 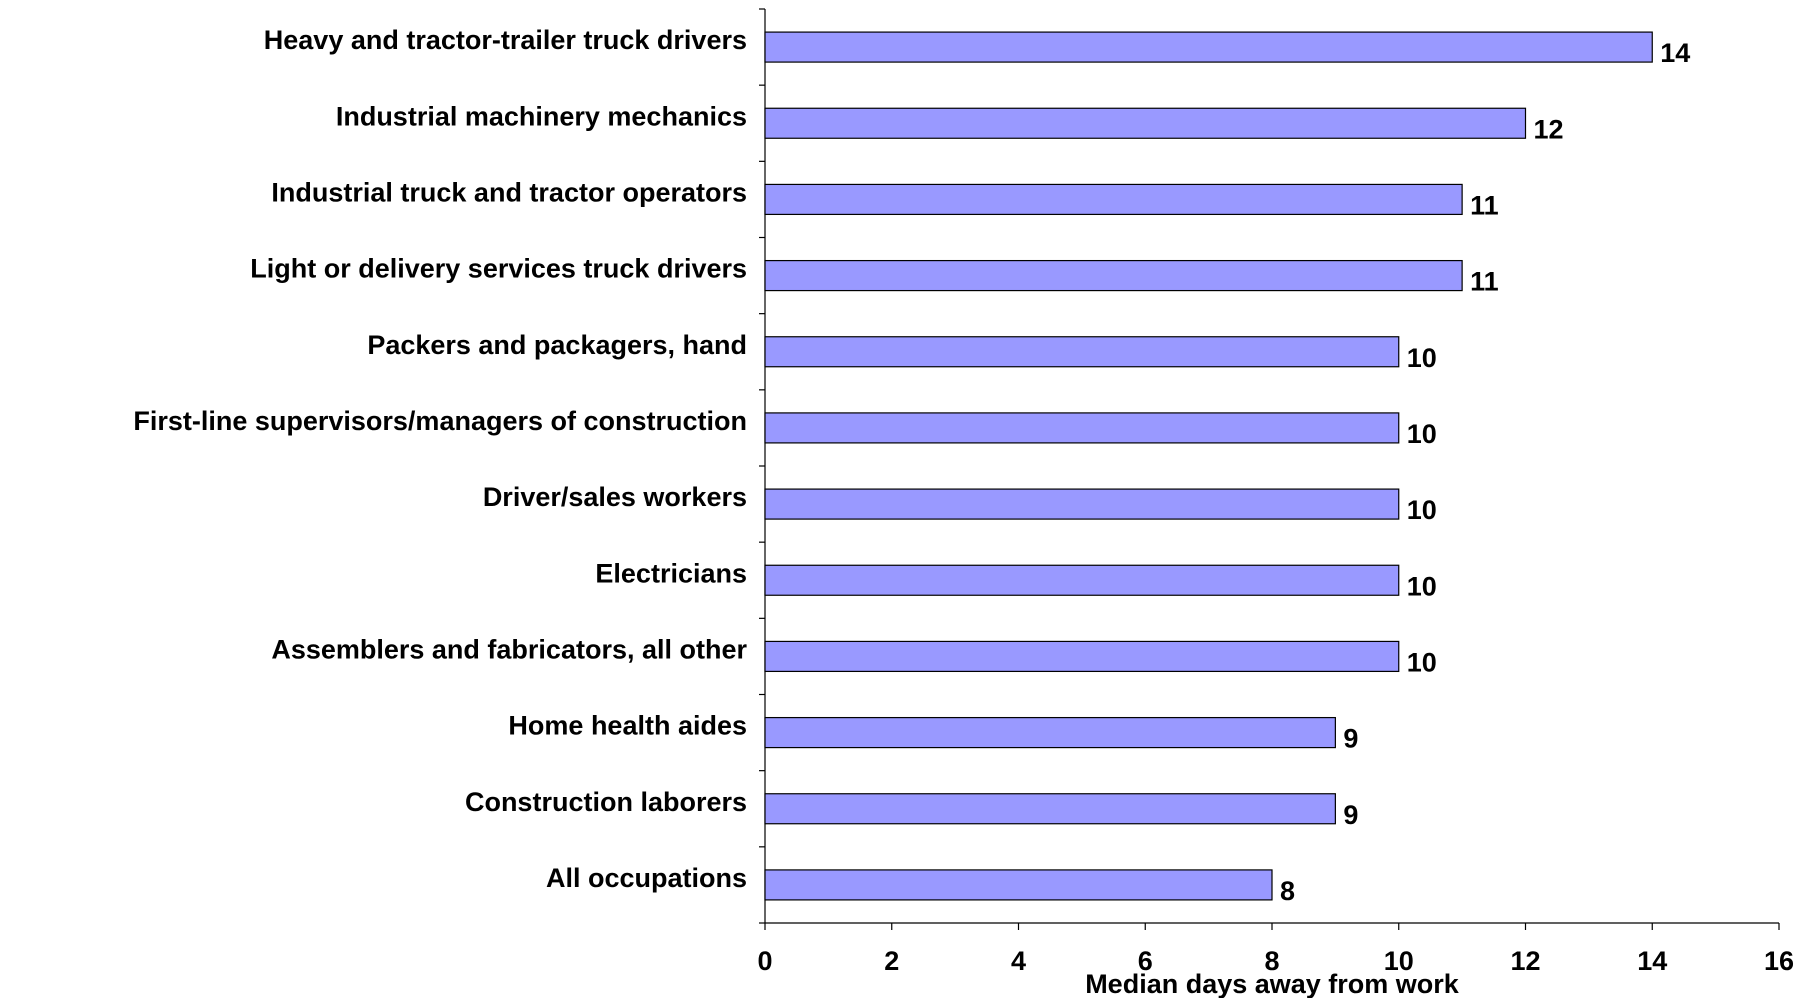 I want to click on data-label: 8, so click(x=1287, y=891).